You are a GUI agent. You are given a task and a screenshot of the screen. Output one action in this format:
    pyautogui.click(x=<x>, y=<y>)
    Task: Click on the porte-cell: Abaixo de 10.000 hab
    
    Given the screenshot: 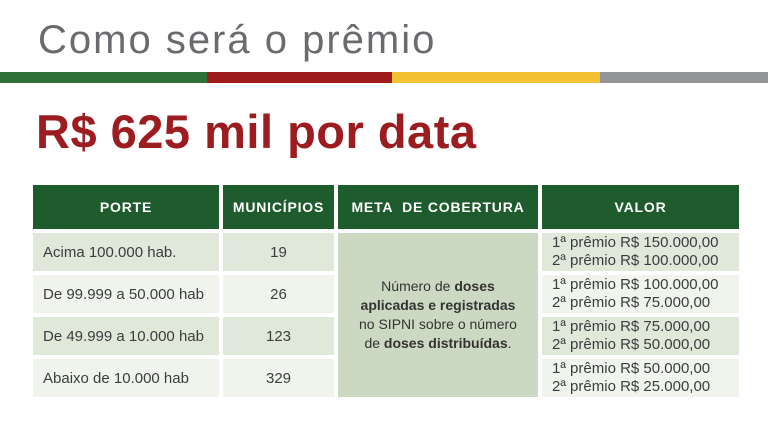 What is the action you would take?
    pyautogui.click(x=126, y=378)
    